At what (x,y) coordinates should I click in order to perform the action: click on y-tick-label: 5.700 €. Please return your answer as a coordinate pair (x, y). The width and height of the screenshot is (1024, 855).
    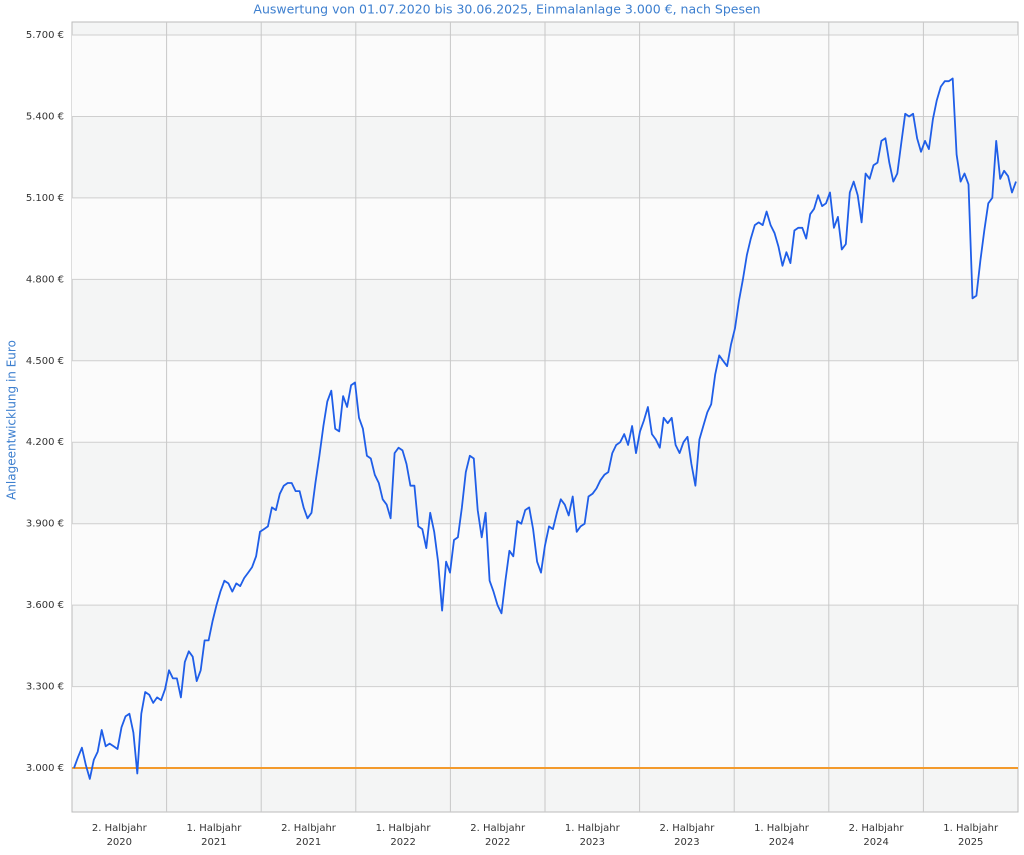
    Looking at the image, I should click on (45, 35).